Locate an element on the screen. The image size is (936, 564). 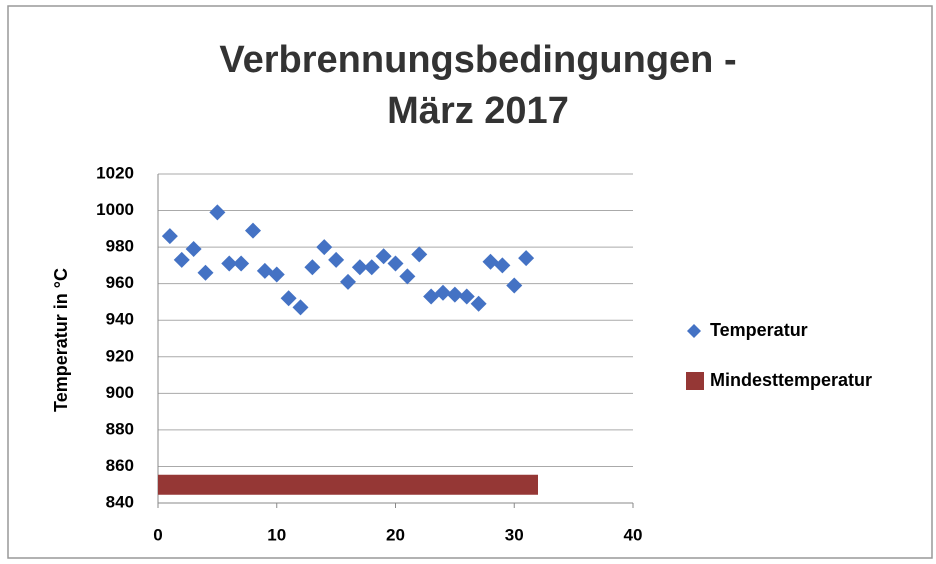
y-tick-label: 1020 is located at coordinates (115, 172).